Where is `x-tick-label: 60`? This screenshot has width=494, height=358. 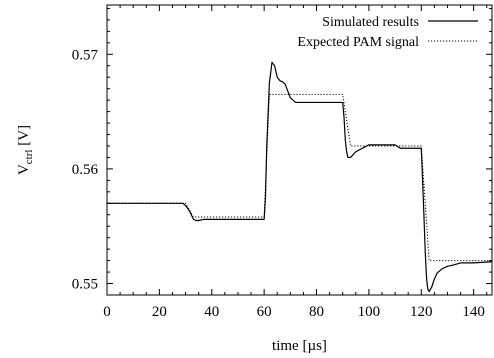
x-tick-label: 60 is located at coordinates (264, 312).